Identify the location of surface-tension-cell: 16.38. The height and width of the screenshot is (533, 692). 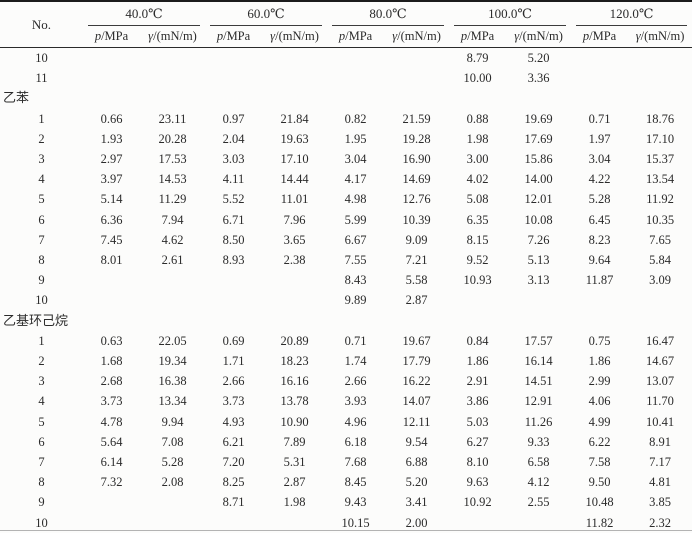
(172, 381).